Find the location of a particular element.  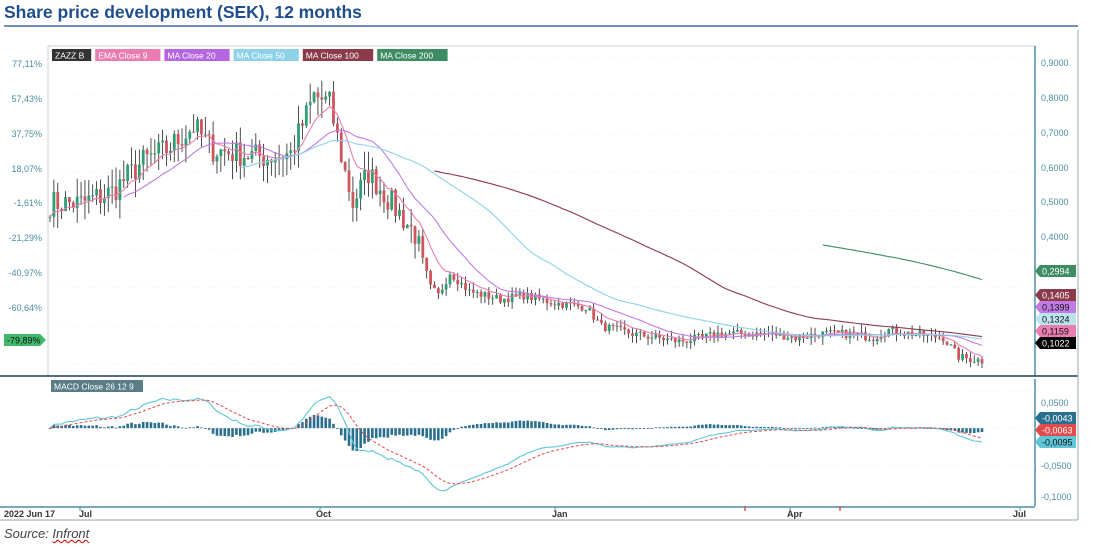

badge-ema9 is located at coordinates (1055, 331).